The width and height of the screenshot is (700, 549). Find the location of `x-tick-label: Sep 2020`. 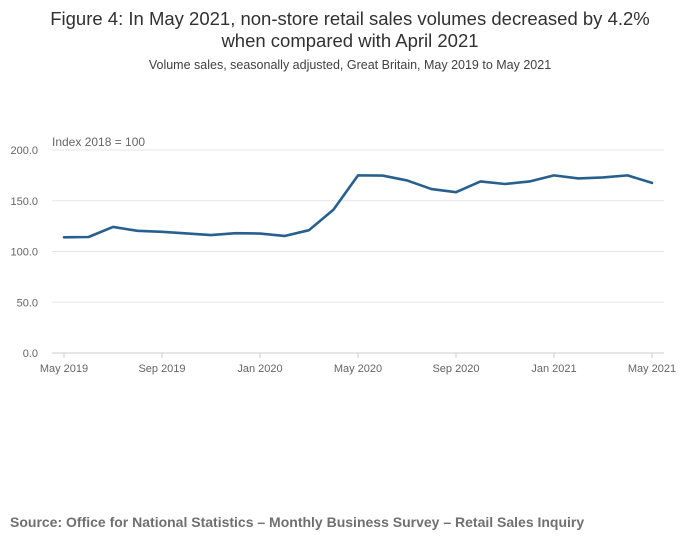

x-tick-label: Sep 2020 is located at coordinates (455, 369).